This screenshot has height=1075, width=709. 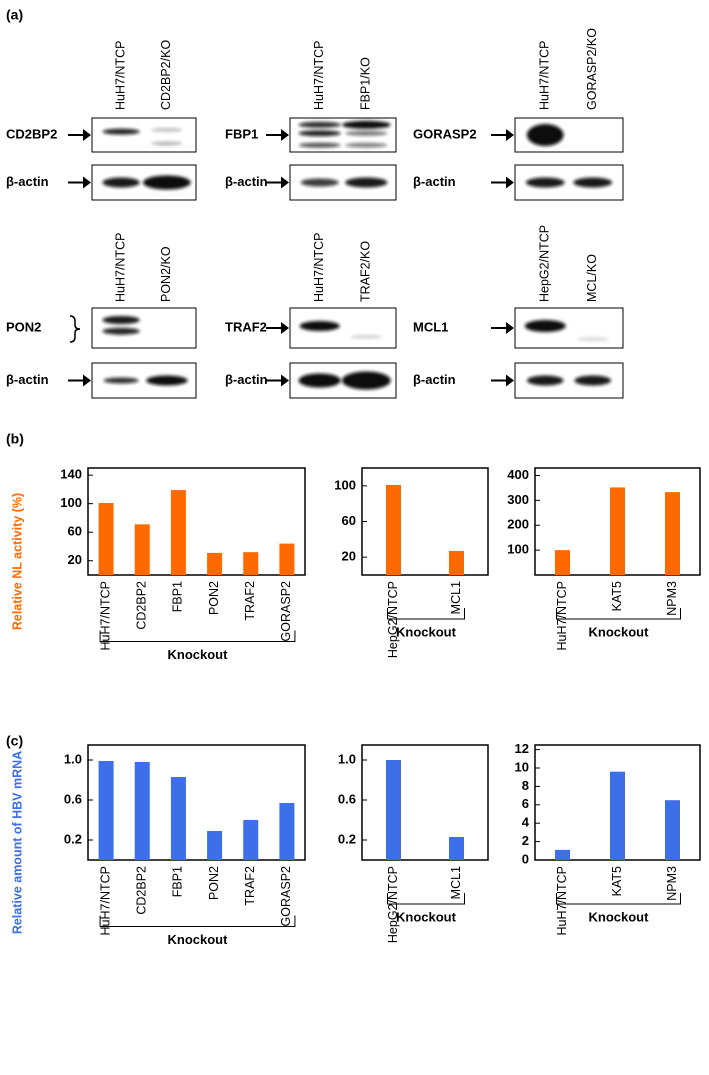 I want to click on lane-label: GORASP2/KO, so click(x=592, y=69).